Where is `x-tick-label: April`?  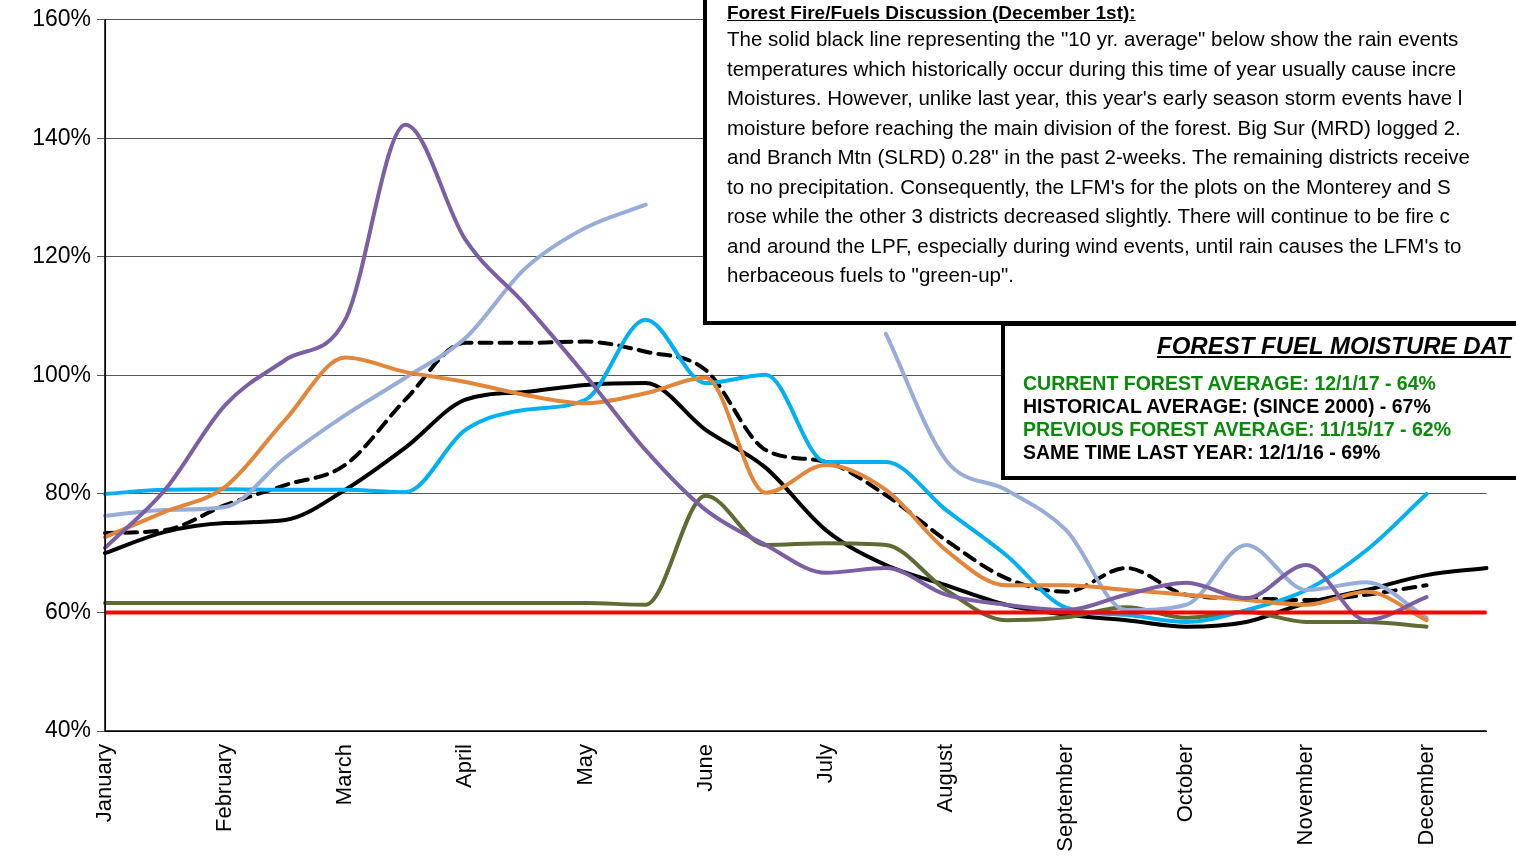
x-tick-label: April is located at coordinates (464, 766).